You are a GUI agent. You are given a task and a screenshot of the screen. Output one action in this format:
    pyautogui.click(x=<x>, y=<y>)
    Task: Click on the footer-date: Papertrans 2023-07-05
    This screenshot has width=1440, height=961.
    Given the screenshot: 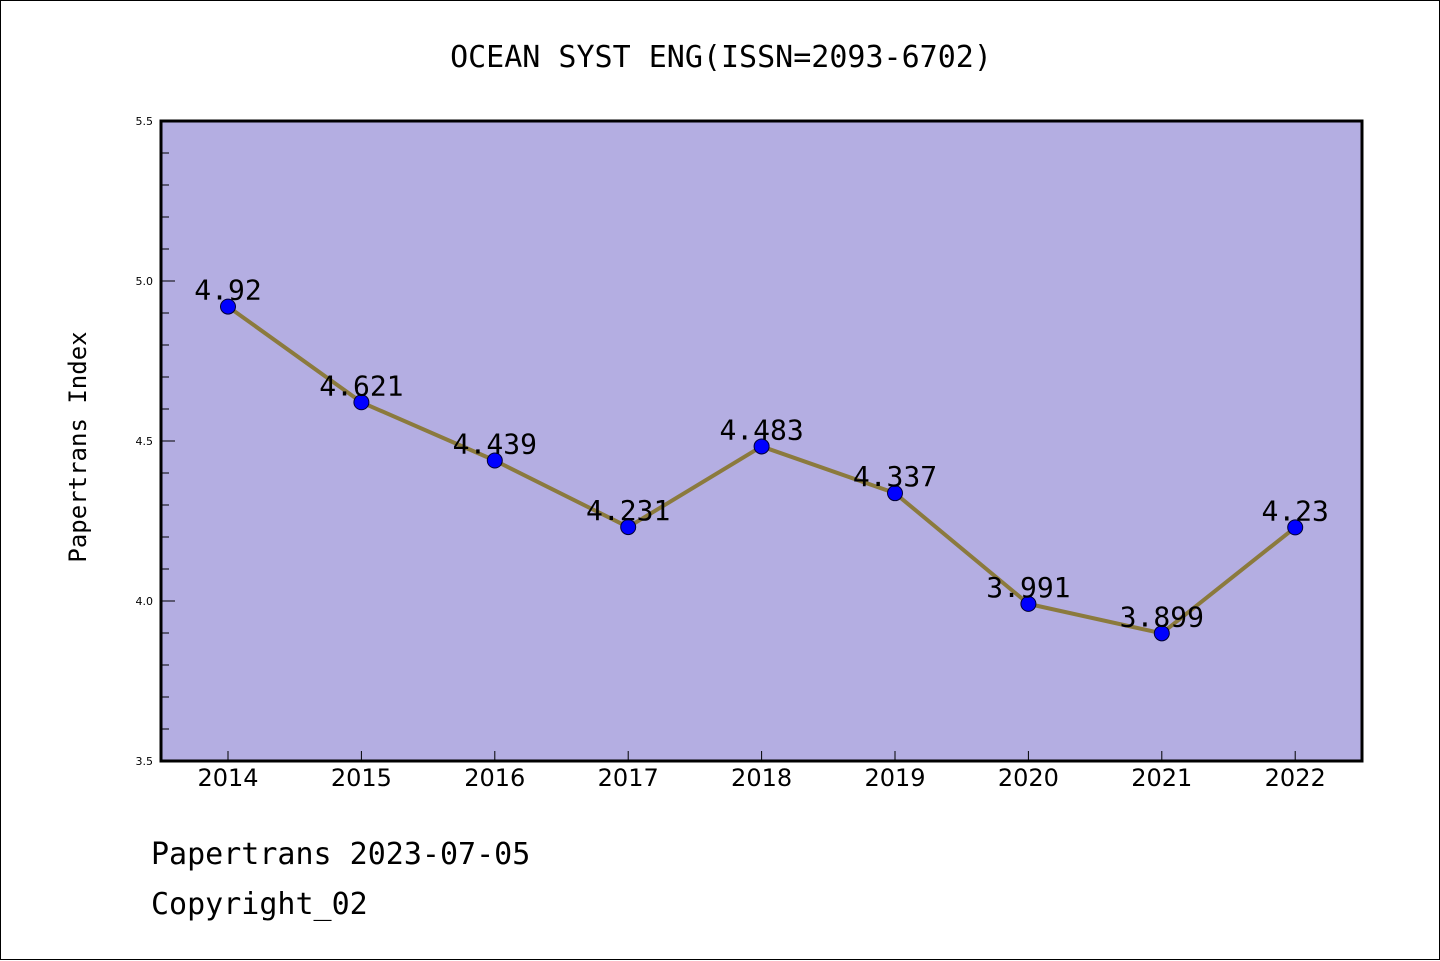 What is the action you would take?
    pyautogui.click(x=341, y=854)
    